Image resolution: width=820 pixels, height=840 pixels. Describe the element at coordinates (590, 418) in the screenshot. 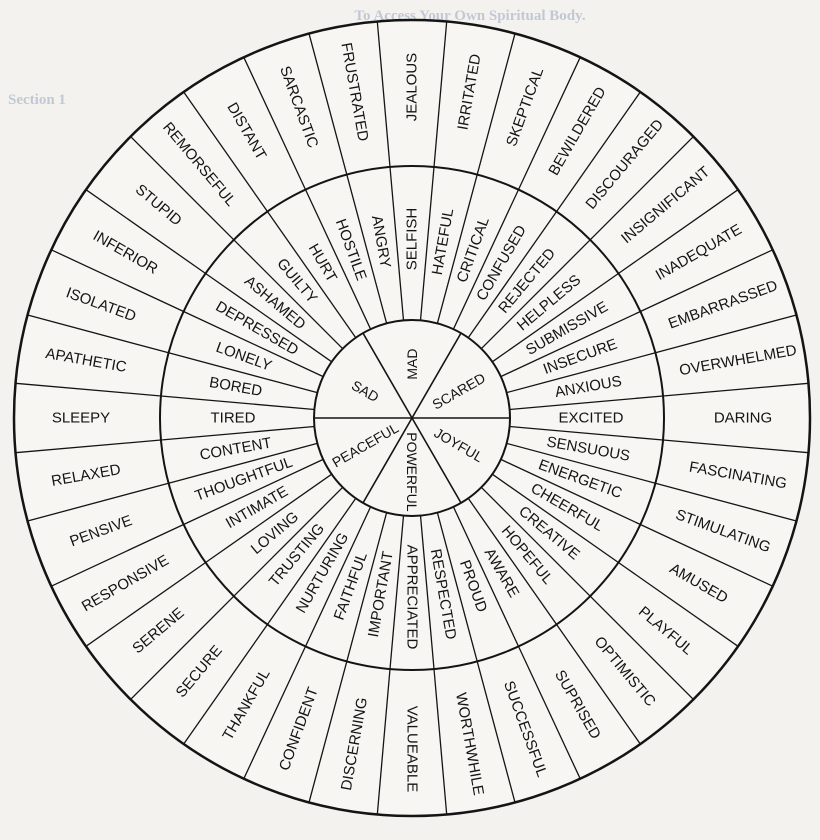

I see `middle-emotion-excited: EXCITED` at that location.